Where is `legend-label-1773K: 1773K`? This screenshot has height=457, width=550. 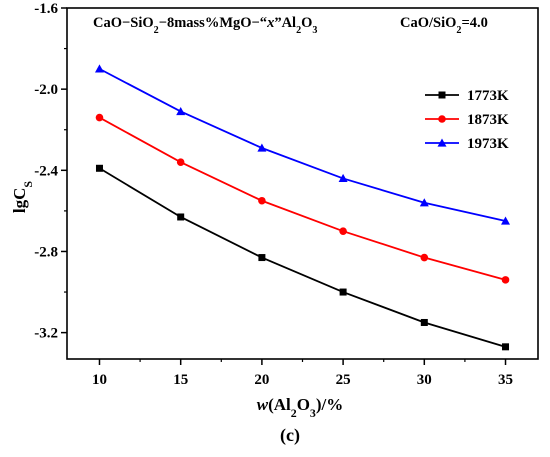
legend-label-1773K: 1773K is located at coordinates (488, 96).